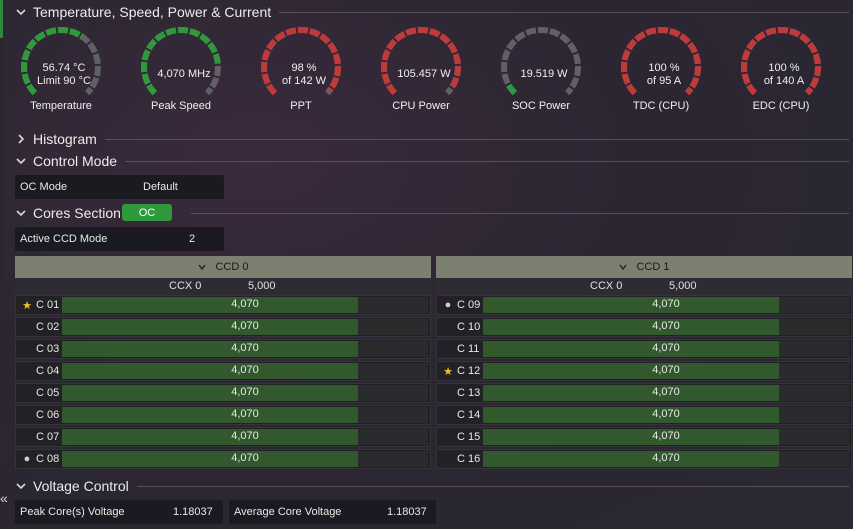 Image resolution: width=853 pixels, height=529 pixels. I want to click on ccd-header: CCD 0, so click(223, 267).